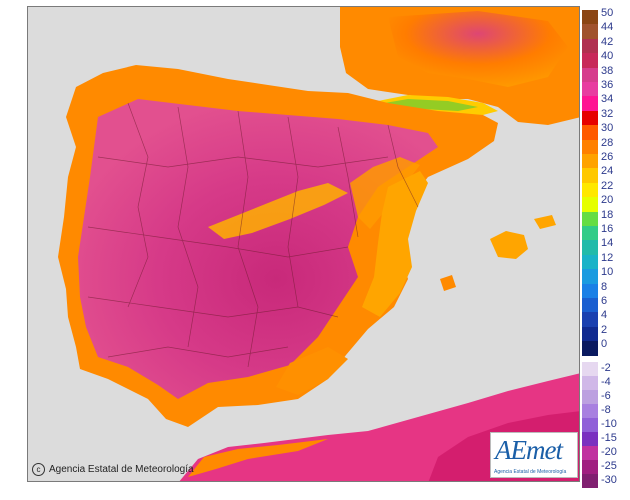 The width and height of the screenshot is (630, 500). Describe the element at coordinates (607, 171) in the screenshot. I see `legend-tick-label: 24` at that location.